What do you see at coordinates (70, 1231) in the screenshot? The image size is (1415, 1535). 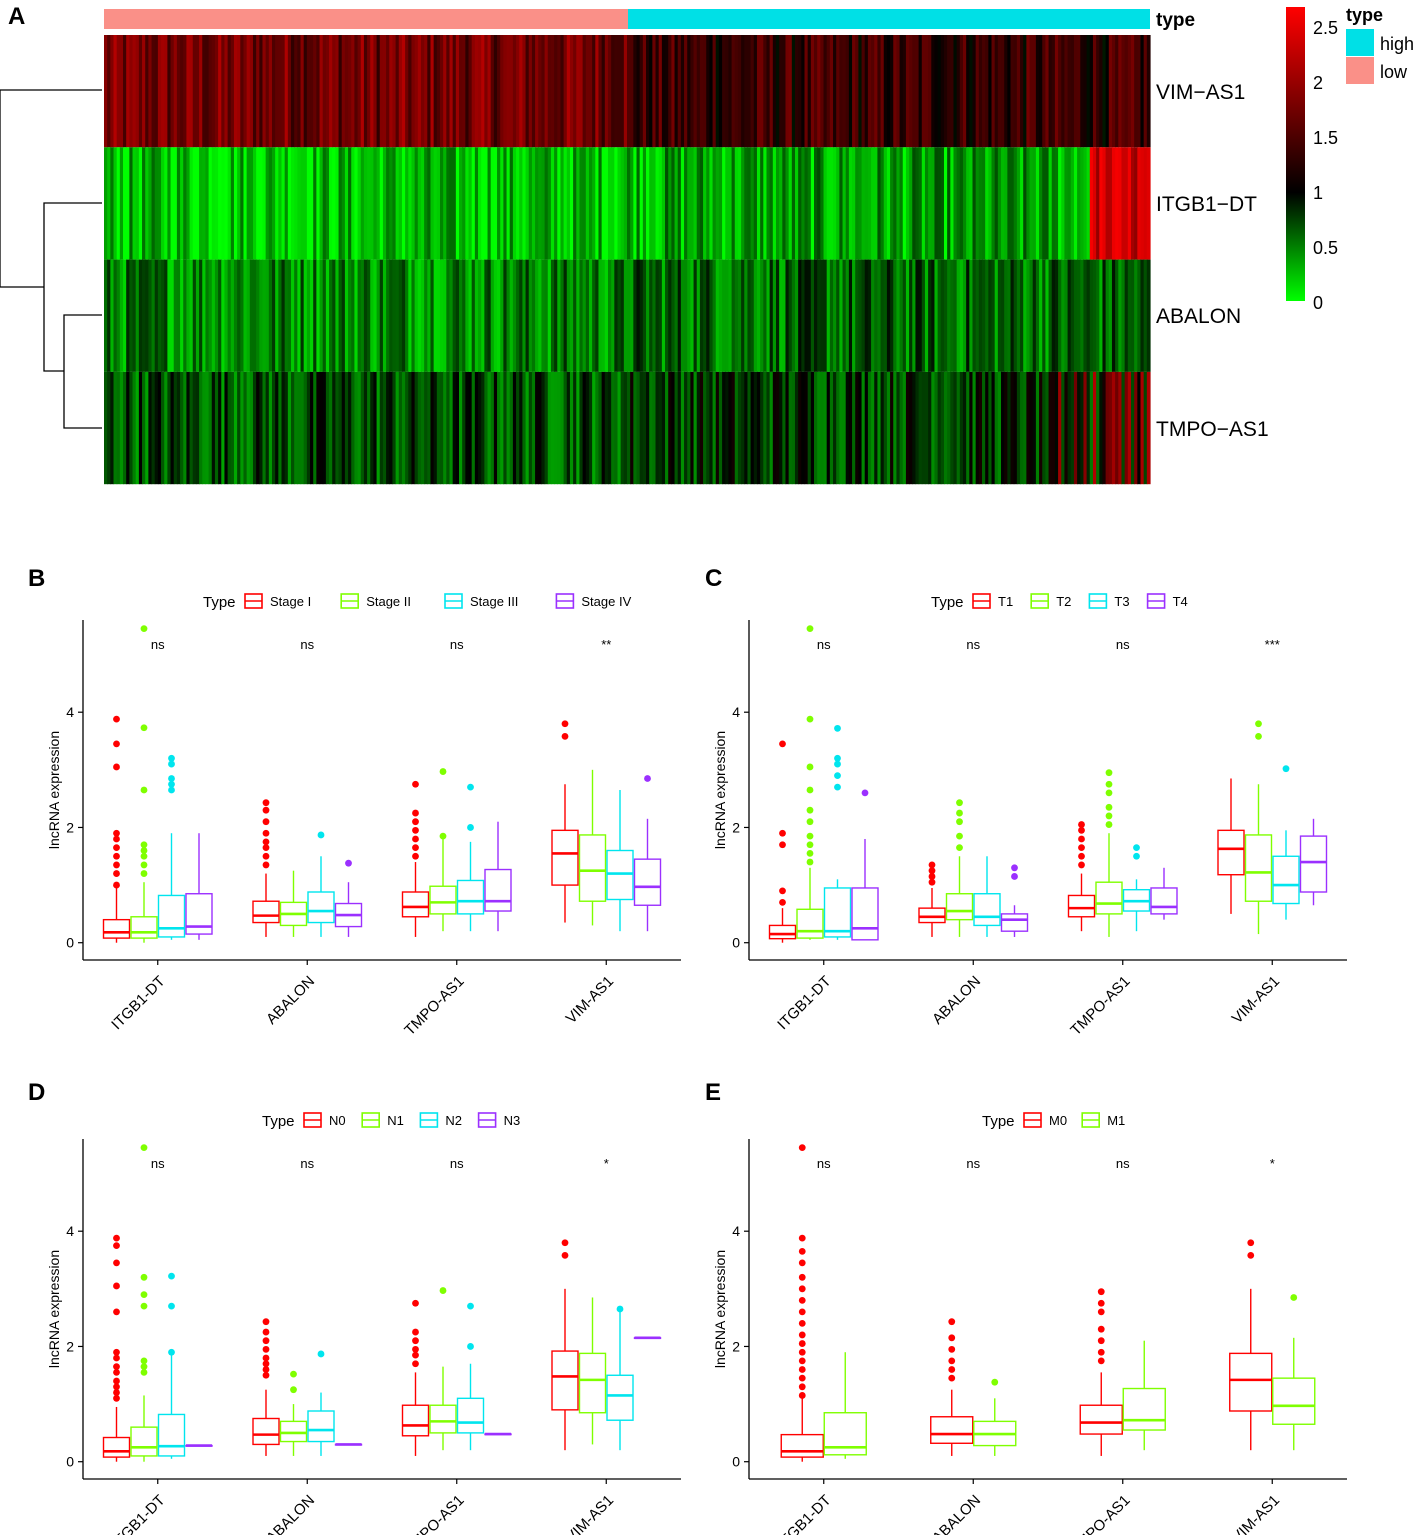 I see `y-tick-label: 4` at bounding box center [70, 1231].